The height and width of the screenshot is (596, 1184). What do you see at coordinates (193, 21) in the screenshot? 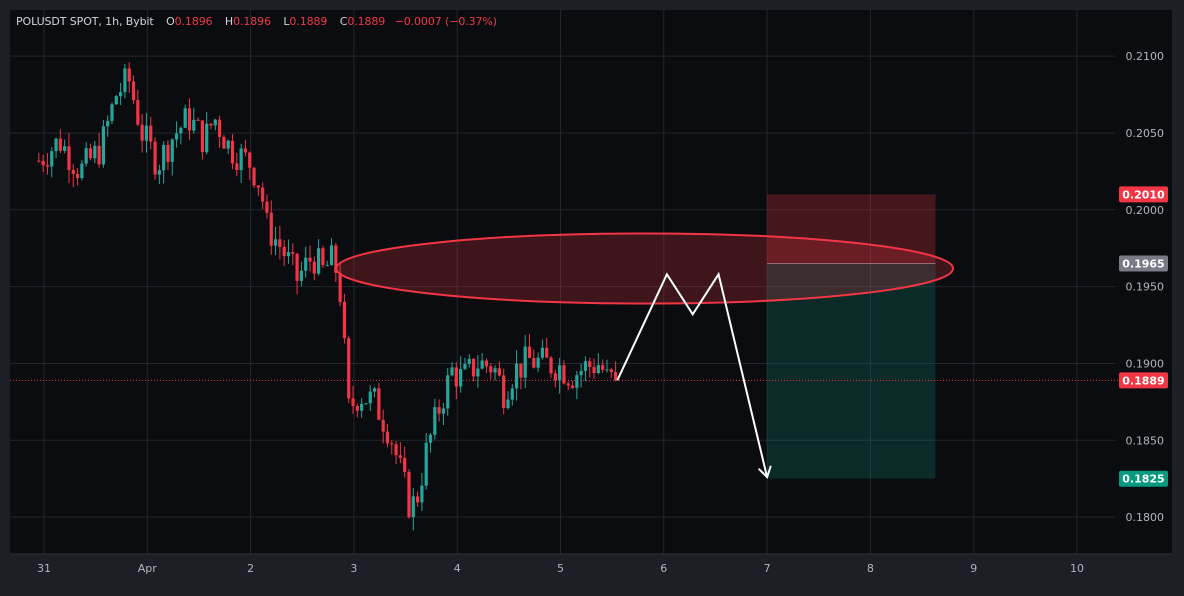
I see `open-value: 0.1896` at bounding box center [193, 21].